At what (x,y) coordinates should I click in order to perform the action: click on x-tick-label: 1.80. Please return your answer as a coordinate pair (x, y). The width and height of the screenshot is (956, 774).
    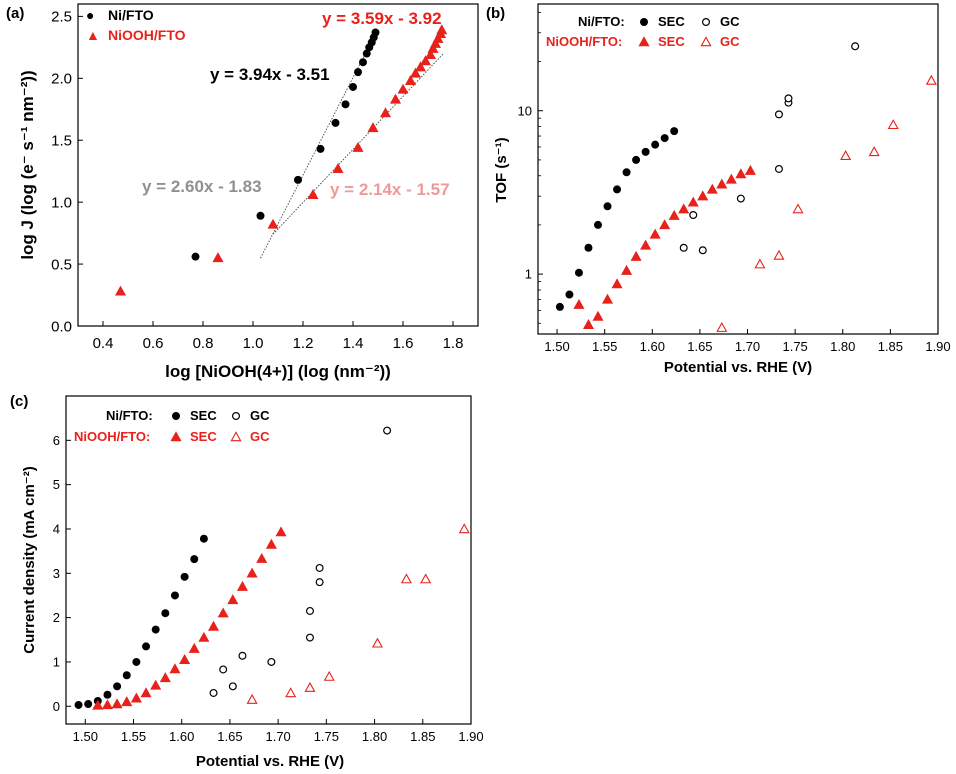
    Looking at the image, I should click on (374, 736).